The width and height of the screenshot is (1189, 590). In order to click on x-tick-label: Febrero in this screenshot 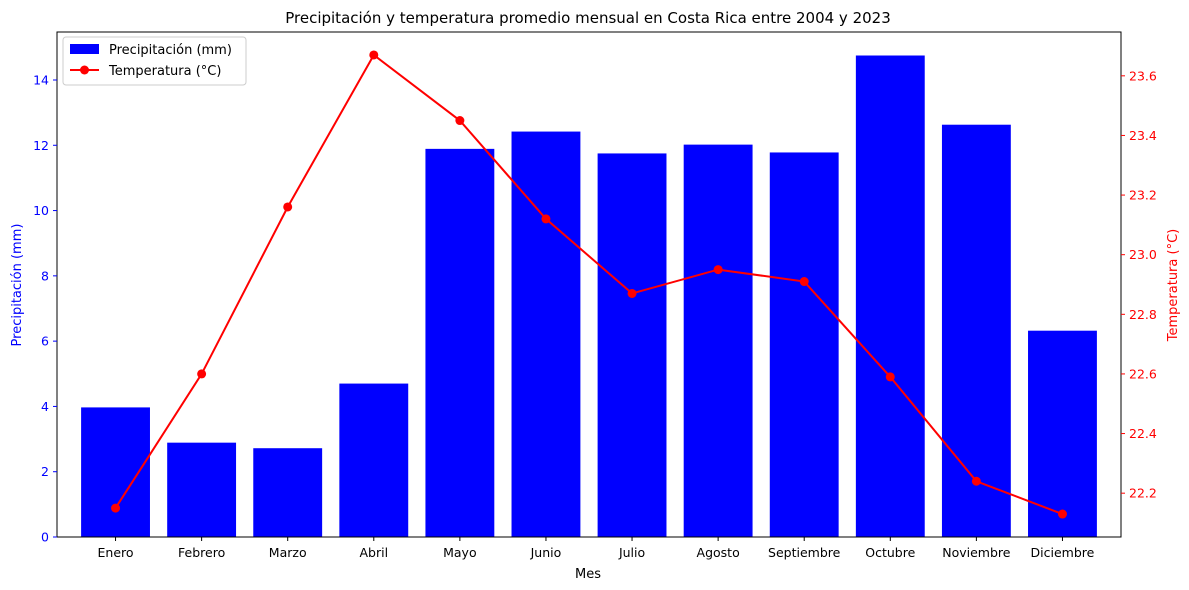, I will do `click(201, 552)`.